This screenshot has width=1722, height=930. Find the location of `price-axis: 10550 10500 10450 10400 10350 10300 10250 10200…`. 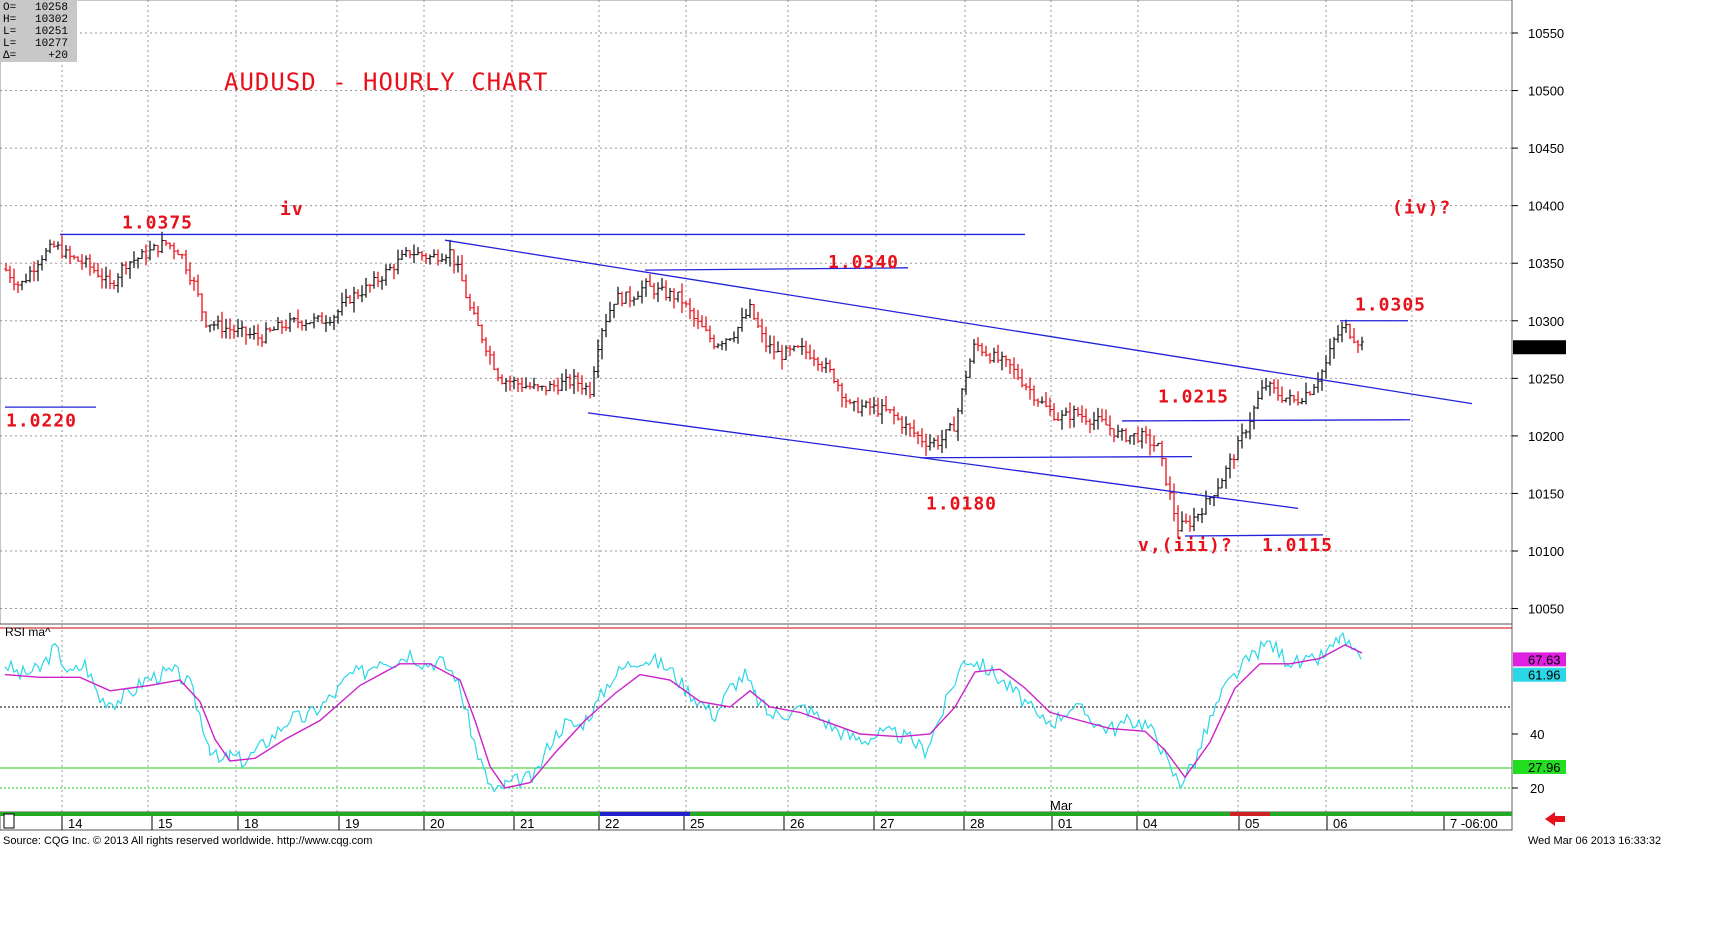

price-axis: 10550 10500 10450 10400 10350 10300 10250 10200… is located at coordinates (1538, 415).